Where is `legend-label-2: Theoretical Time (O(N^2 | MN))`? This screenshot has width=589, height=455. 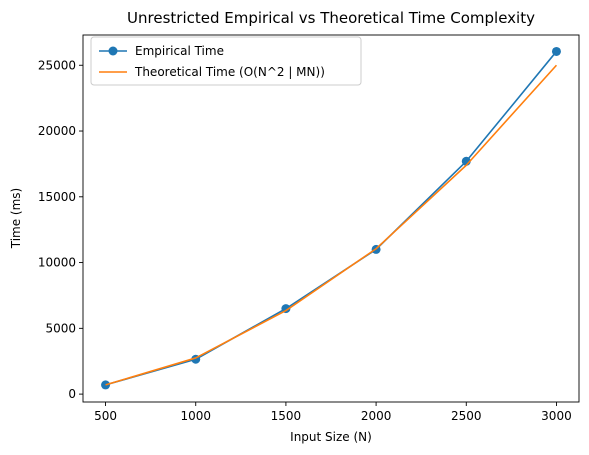
legend-label-2: Theoretical Time (O(N^2 | MN)) is located at coordinates (229, 72).